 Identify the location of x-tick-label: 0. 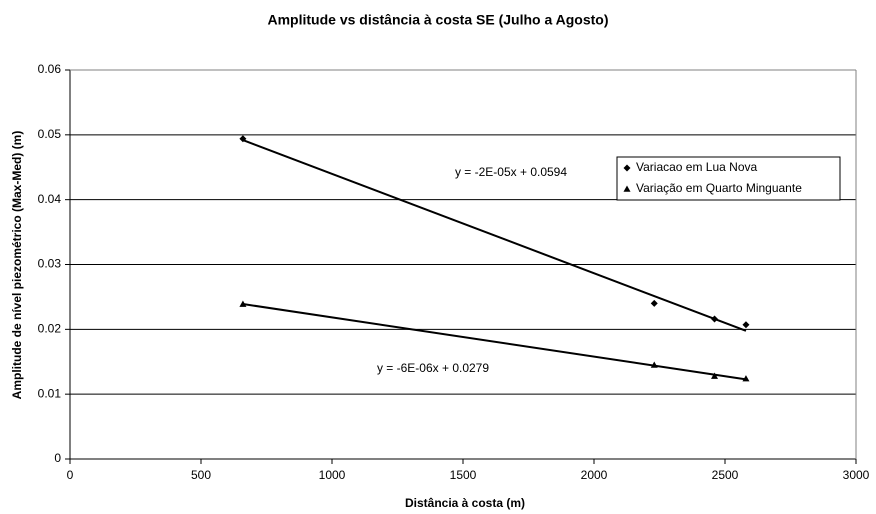
(70, 475).